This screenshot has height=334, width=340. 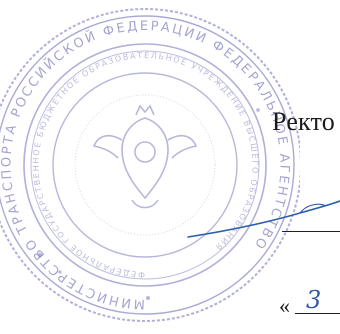 What do you see at coordinates (145, 156) in the screenshot?
I see `coat-of-arms-icon` at bounding box center [145, 156].